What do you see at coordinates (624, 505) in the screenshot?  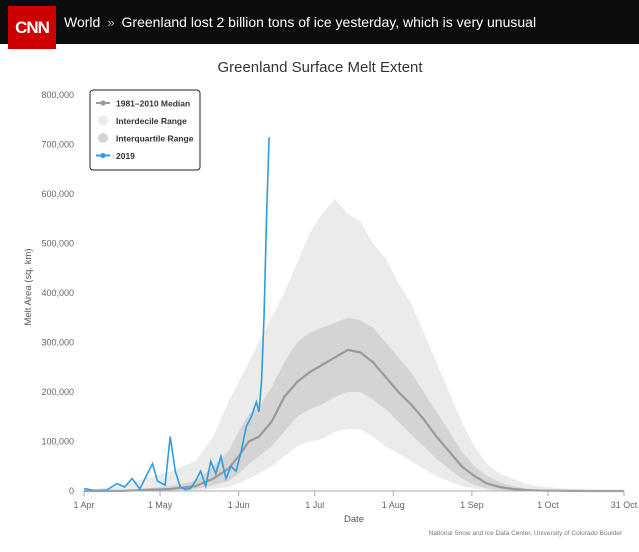 I see `x-tick-label: 31 Oct` at bounding box center [624, 505].